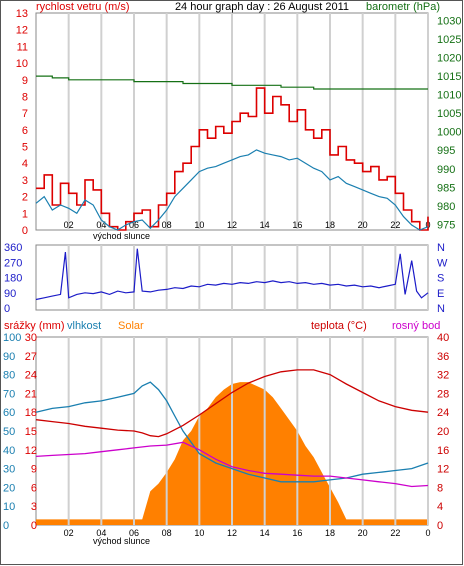 This screenshot has height=566, width=464. I want to click on direction-tick-label: 0, so click(7, 309).